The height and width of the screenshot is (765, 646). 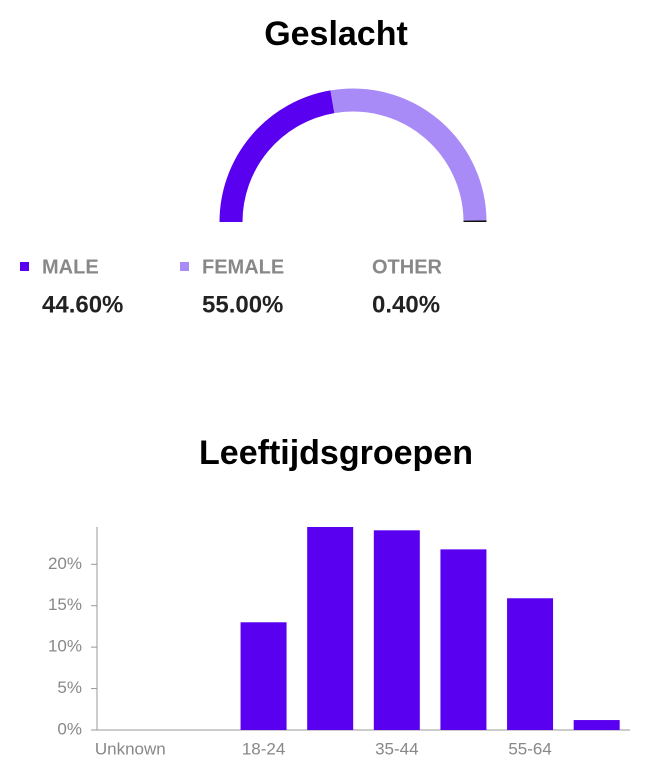 I want to click on x-tick-label: 18-24, so click(x=263, y=748).